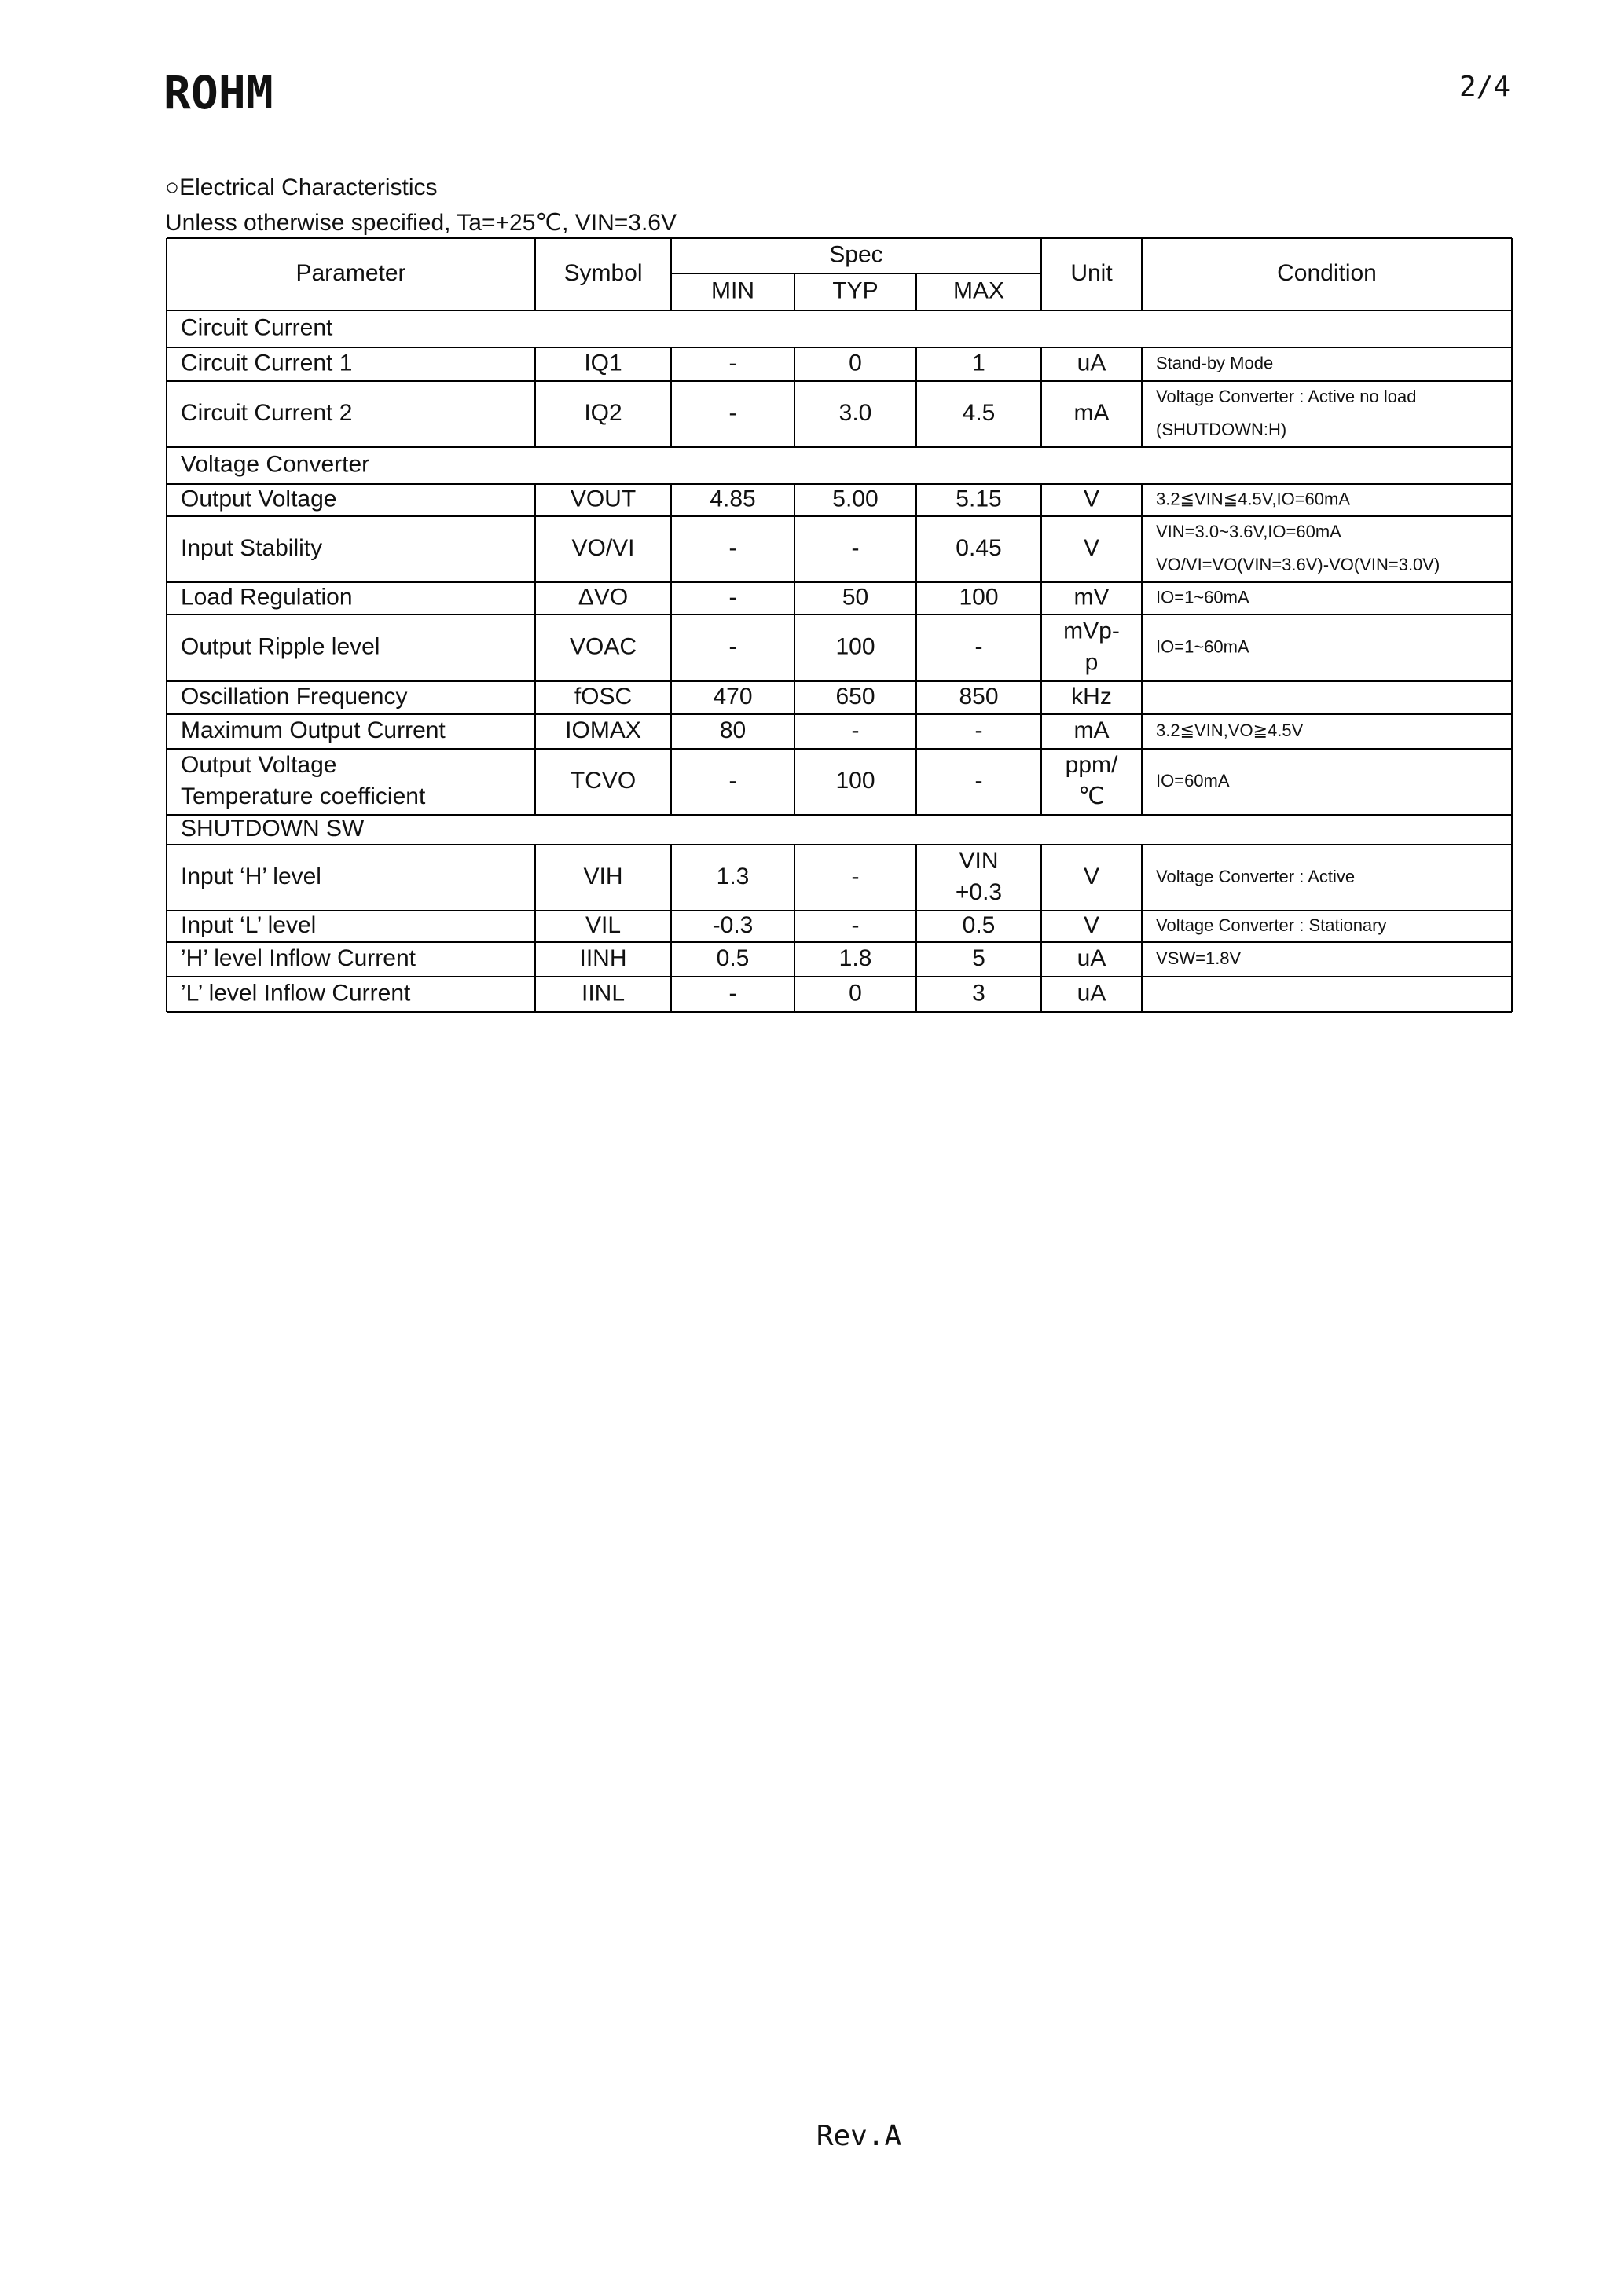  What do you see at coordinates (603, 958) in the screenshot?
I see `table-cell: IINH` at bounding box center [603, 958].